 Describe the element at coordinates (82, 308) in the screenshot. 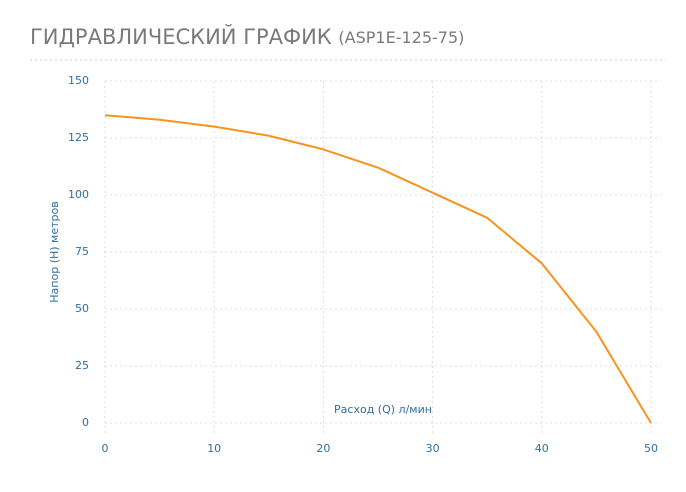

I see `y-tick-label: 50` at that location.